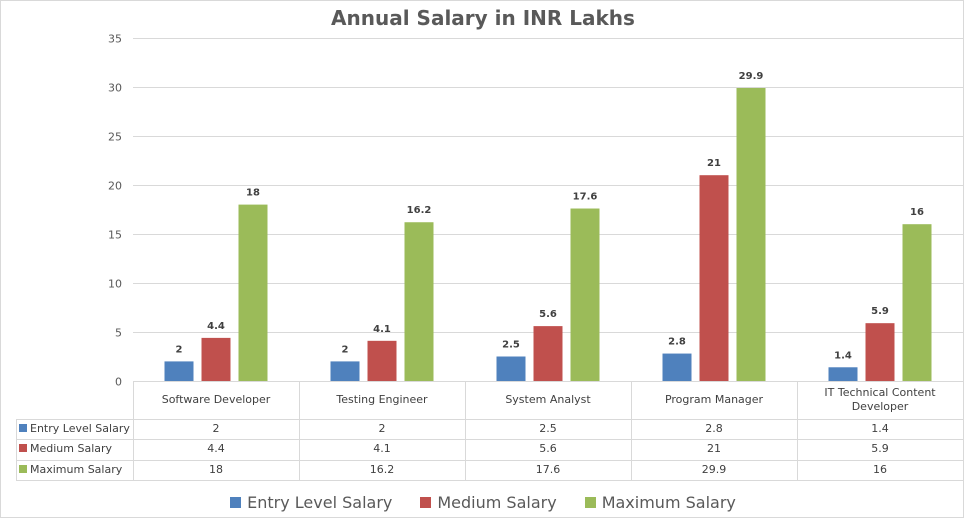 The width and height of the screenshot is (966, 520). I want to click on data-label: 29.9, so click(751, 76).